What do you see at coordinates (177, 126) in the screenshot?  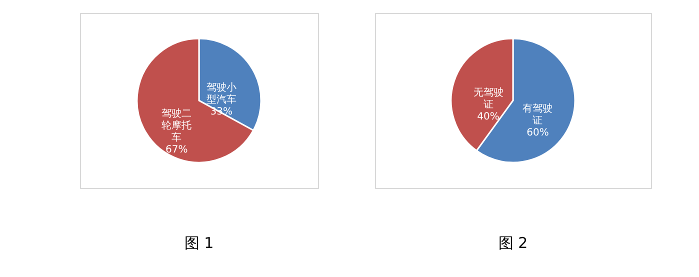 I see `slice-label: 驾驶二轮摩托车` at bounding box center [177, 126].